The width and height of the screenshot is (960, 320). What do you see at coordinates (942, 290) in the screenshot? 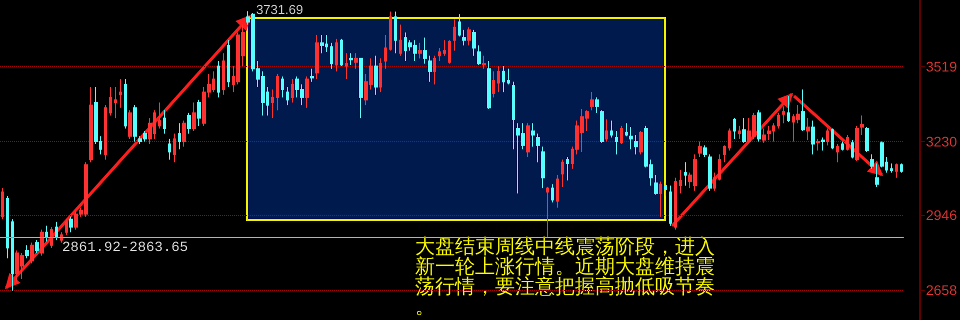
I see `y-tick-label: 2658` at bounding box center [942, 290].